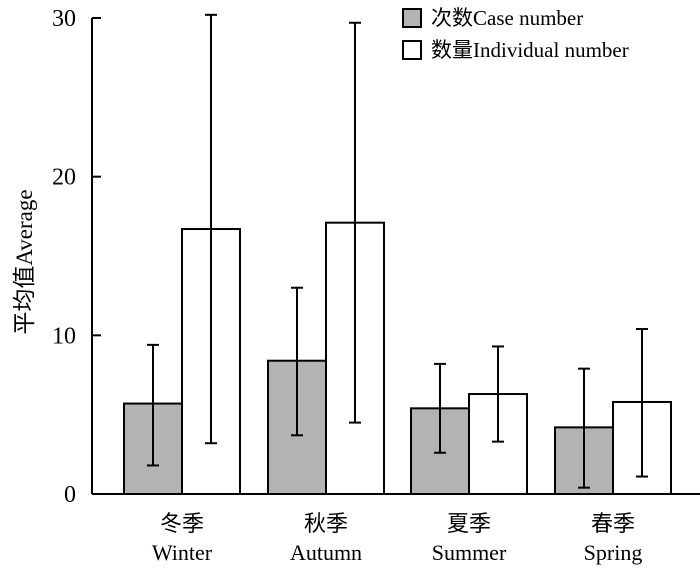 The width and height of the screenshot is (700, 569). Describe the element at coordinates (64, 19) in the screenshot. I see `y-tick-label: 30` at that location.